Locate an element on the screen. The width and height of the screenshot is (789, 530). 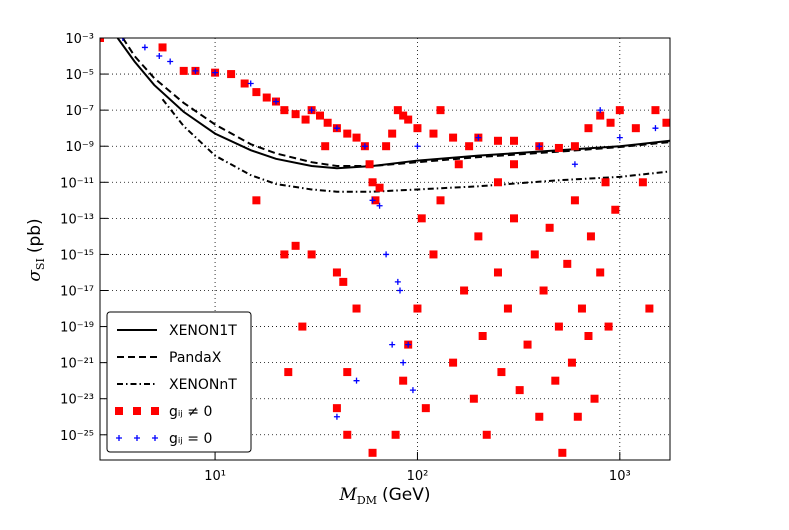
x-tick-label: 10² is located at coordinates (418, 476).